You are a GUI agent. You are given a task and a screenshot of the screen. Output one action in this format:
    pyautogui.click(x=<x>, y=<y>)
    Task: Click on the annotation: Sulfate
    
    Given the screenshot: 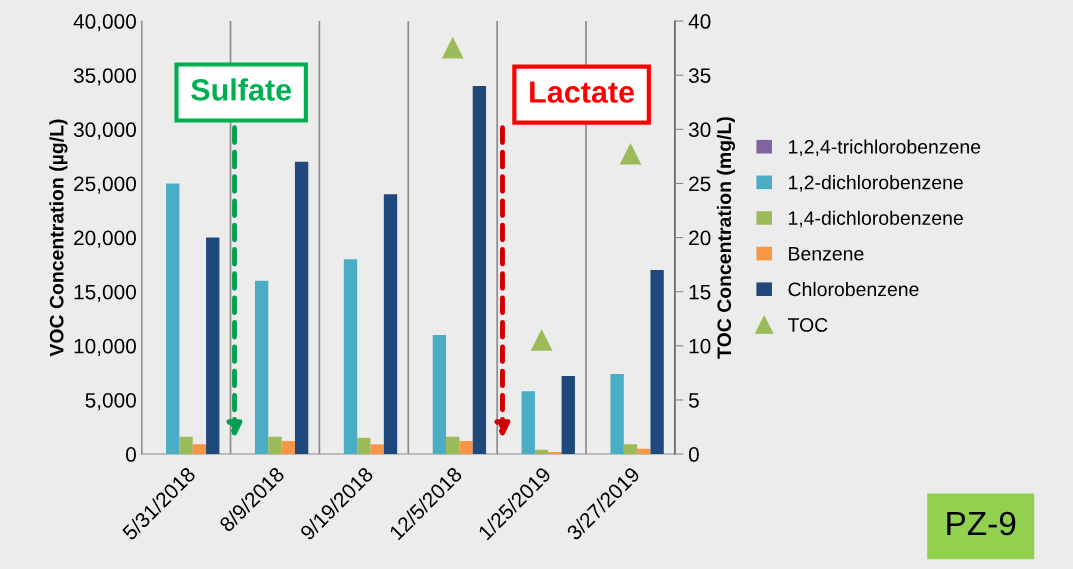 What is the action you would take?
    pyautogui.click(x=241, y=89)
    